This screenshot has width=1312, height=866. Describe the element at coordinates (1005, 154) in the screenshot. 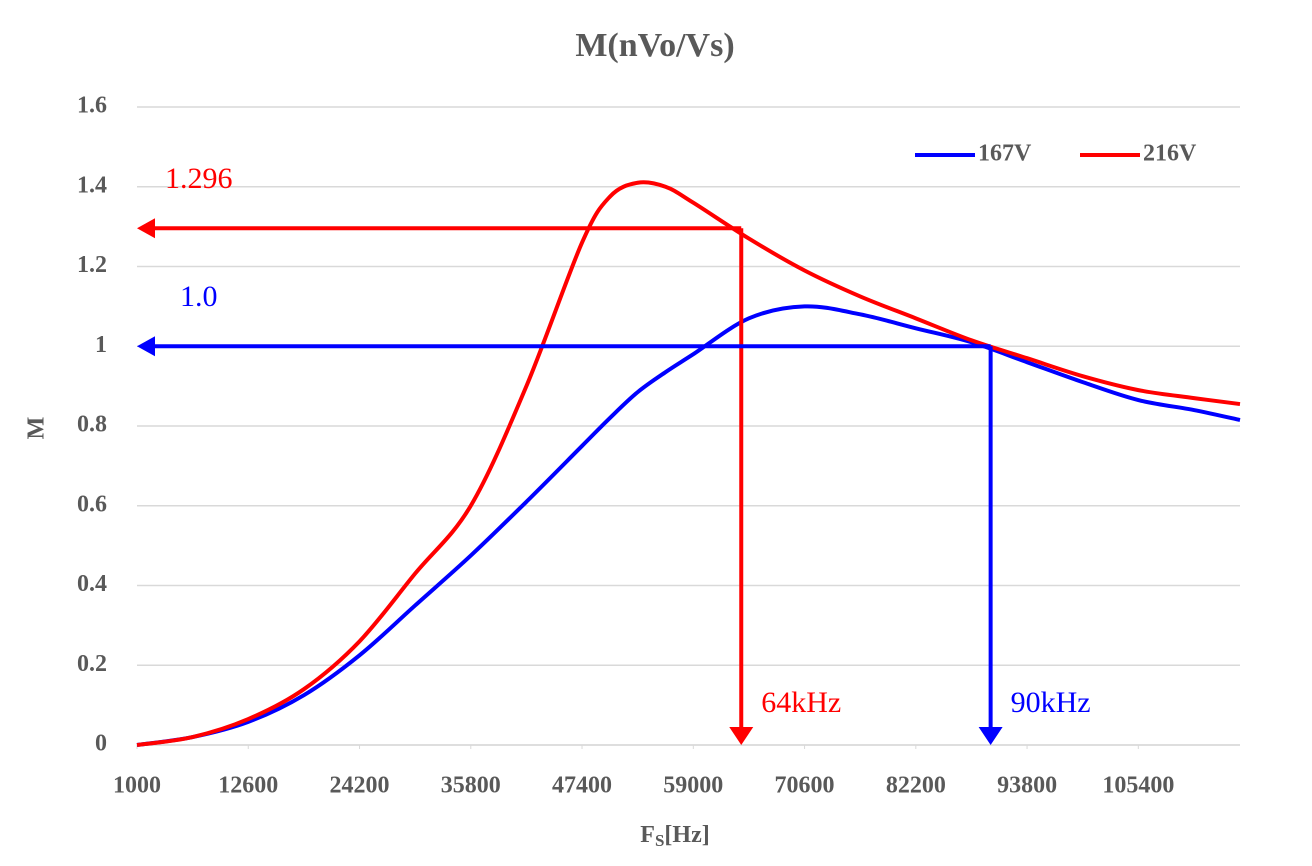

I see `legend-label: 167V` at that location.